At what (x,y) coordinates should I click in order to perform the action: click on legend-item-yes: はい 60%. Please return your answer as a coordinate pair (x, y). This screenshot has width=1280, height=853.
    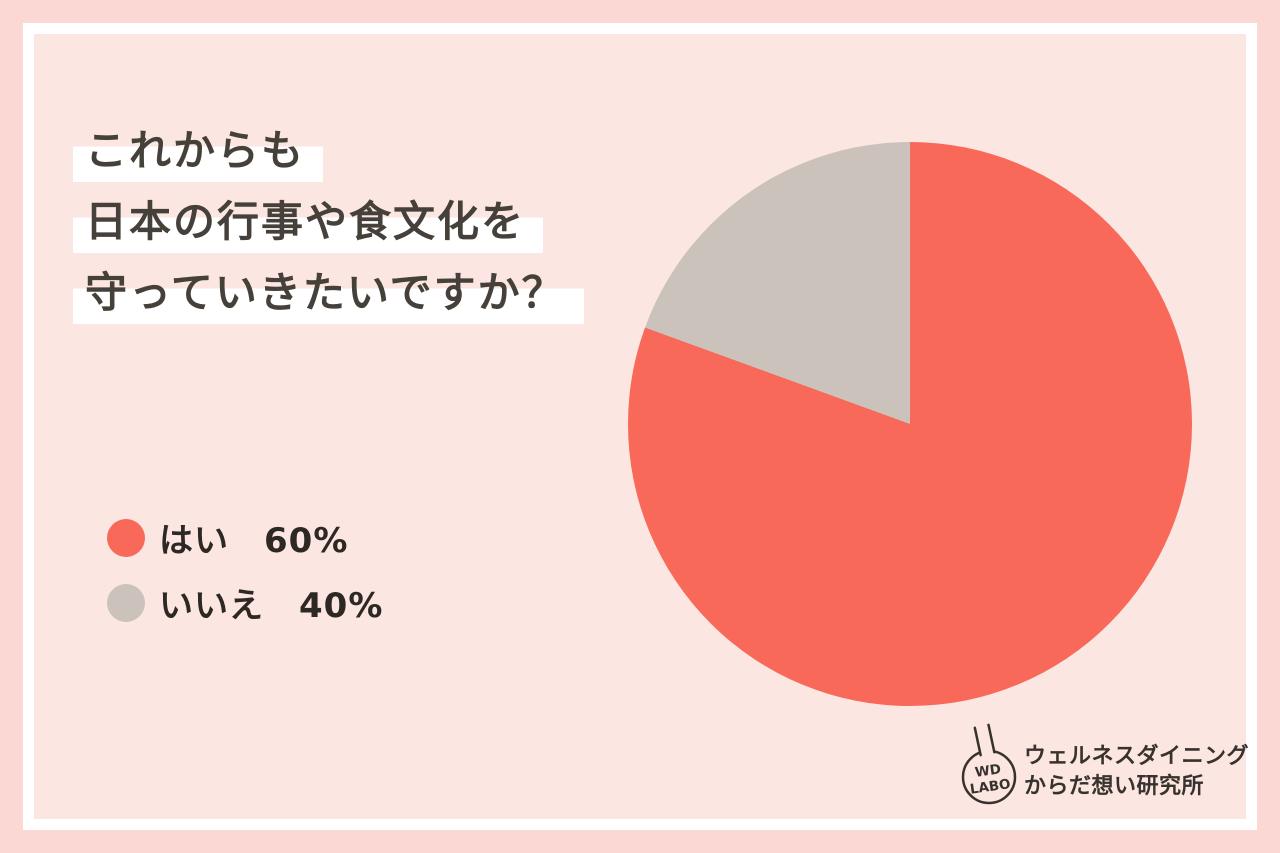
    Looking at the image, I should click on (245, 537).